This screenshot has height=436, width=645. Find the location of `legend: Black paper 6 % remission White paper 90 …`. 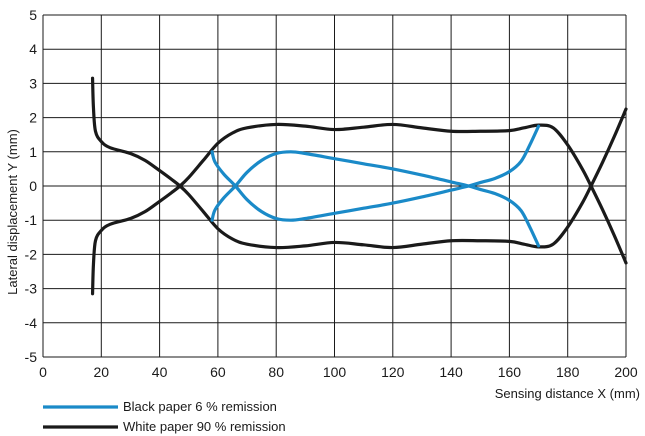

legend: Black paper 6 % remission White paper 90 … is located at coordinates (164, 416).